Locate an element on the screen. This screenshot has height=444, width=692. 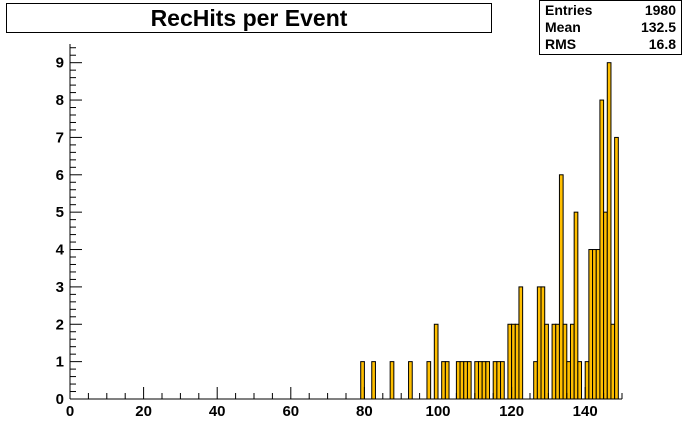
y-tick-label: 1 is located at coordinates (60, 362).